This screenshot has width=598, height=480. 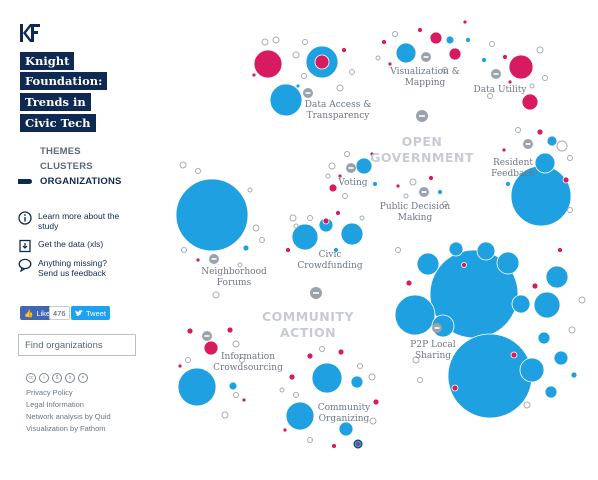 I want to click on cluster-label: Visualization &, so click(x=424, y=72).